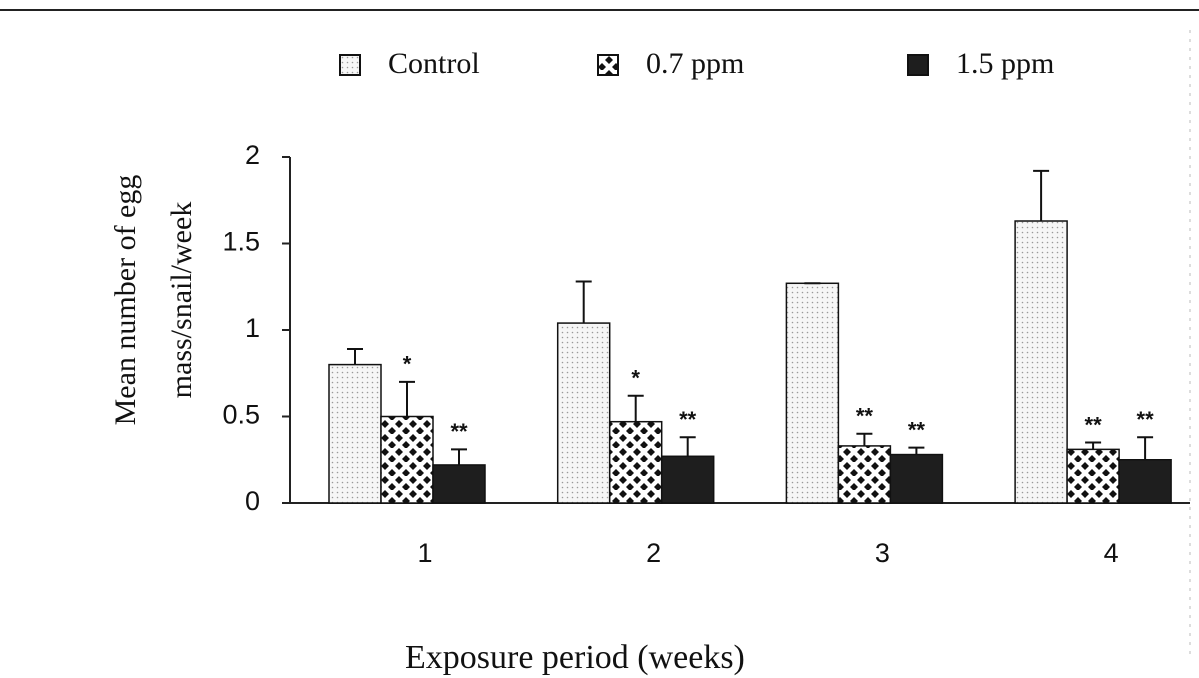 The image size is (1199, 678). What do you see at coordinates (424, 553) in the screenshot?
I see `x-tick-label: 1` at bounding box center [424, 553].